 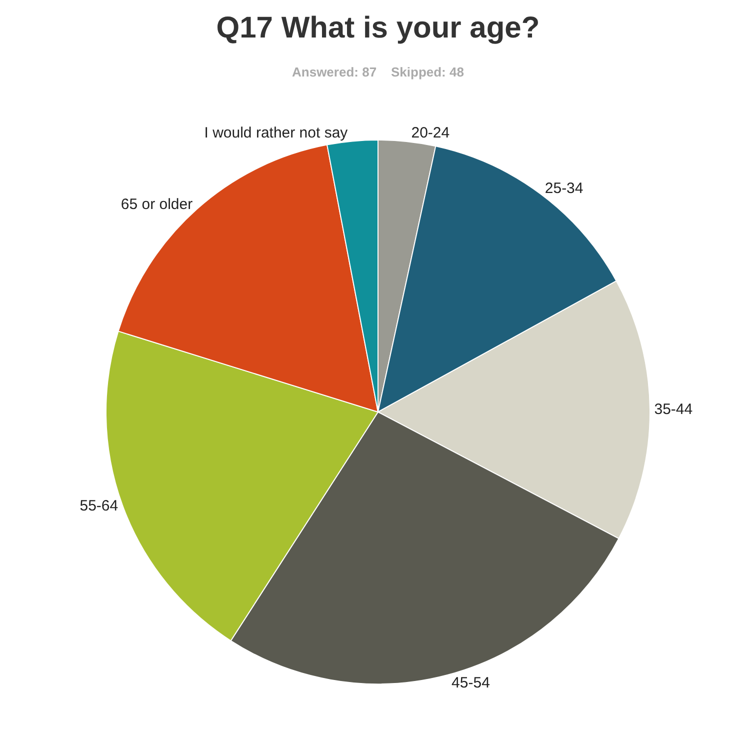 What do you see at coordinates (99, 505) in the screenshot?
I see `slice-label: 55-64` at bounding box center [99, 505].